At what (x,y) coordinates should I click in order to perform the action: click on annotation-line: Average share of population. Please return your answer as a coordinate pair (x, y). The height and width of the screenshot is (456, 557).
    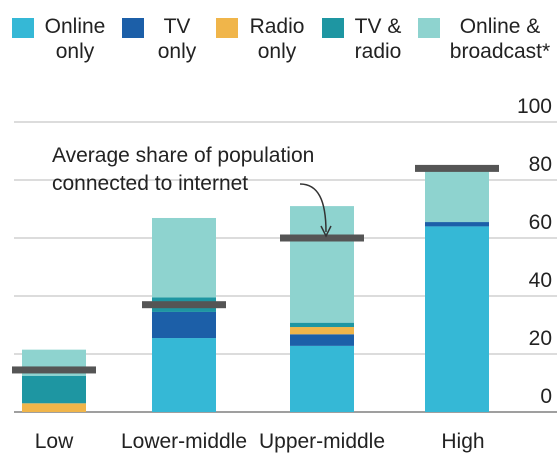
    Looking at the image, I should click on (183, 155).